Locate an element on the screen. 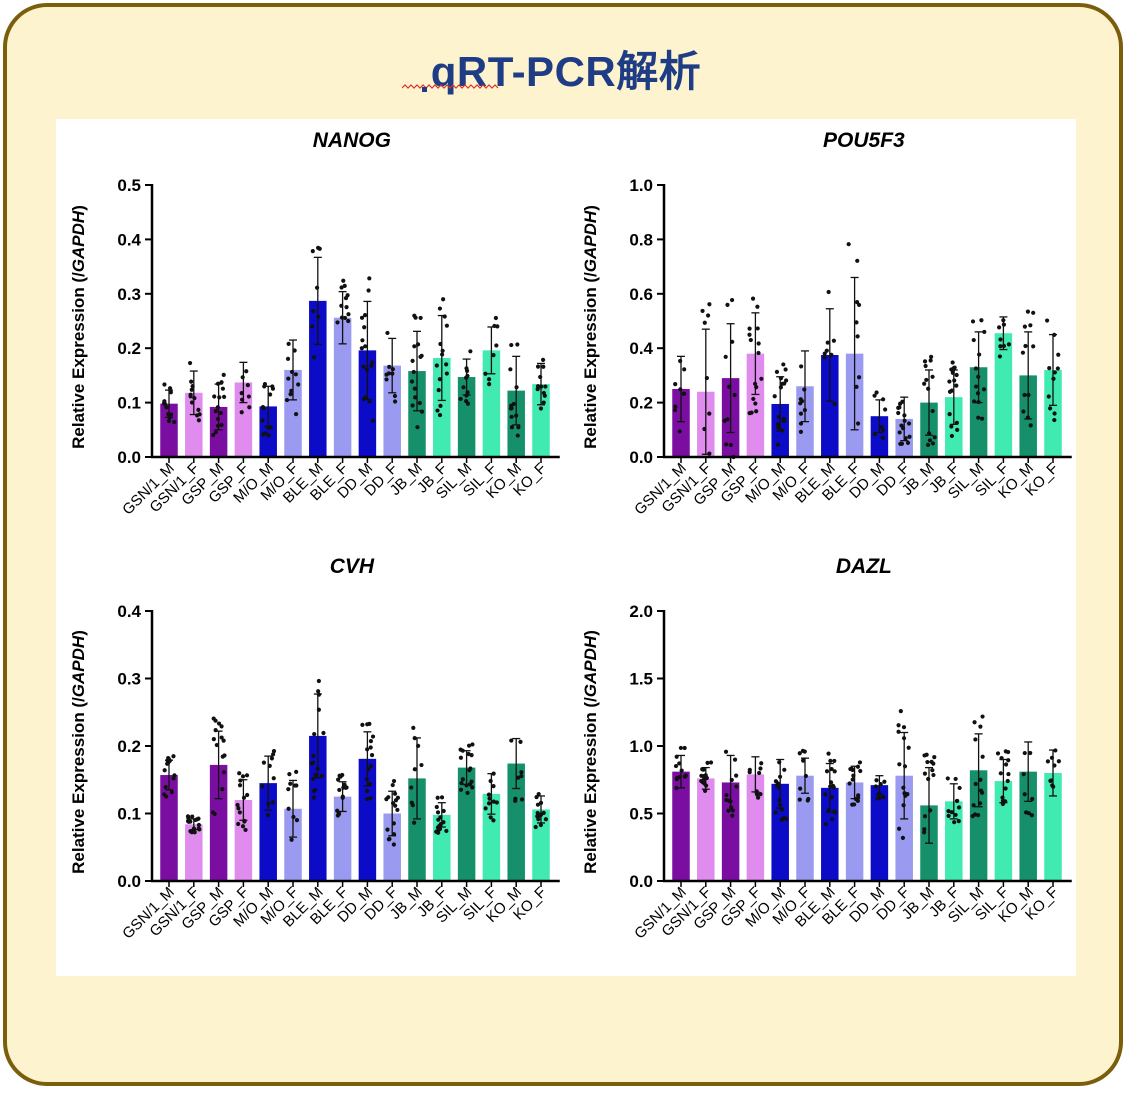 This screenshot has height=1095, width=1132. y-tick-label: 0.2 is located at coordinates (129, 746).